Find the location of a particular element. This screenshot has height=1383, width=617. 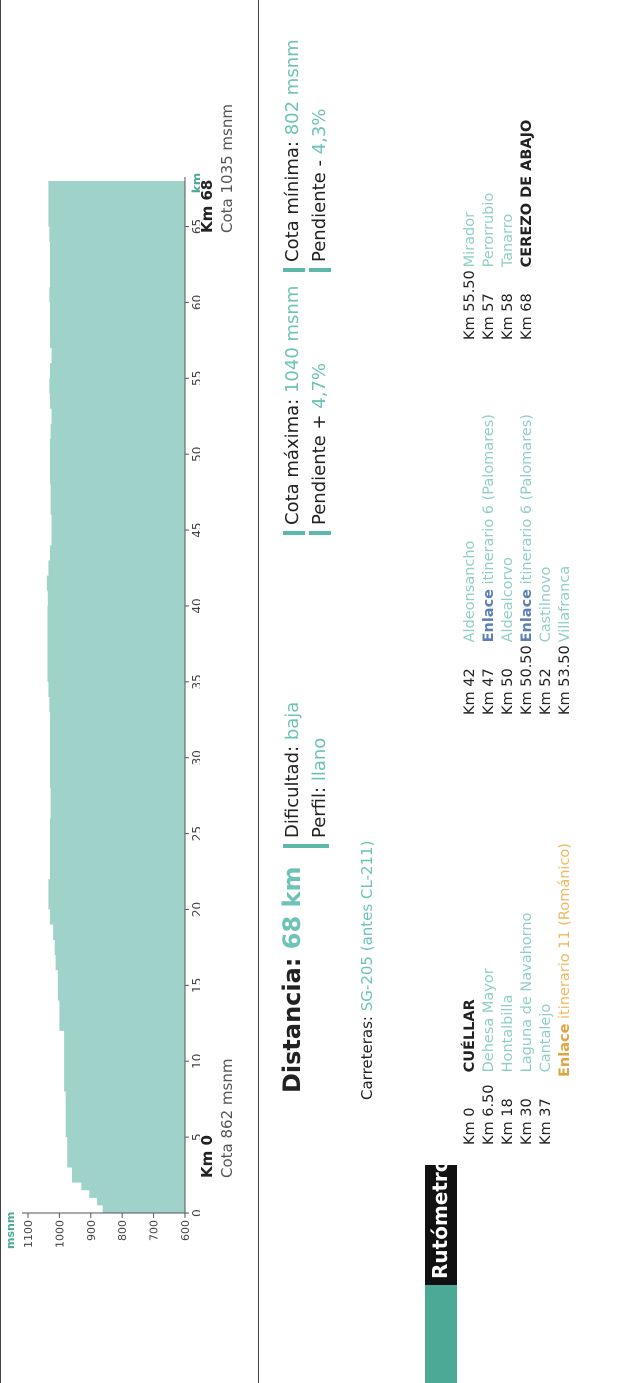

perfil-label: Perfil: is located at coordinates (319, 812).